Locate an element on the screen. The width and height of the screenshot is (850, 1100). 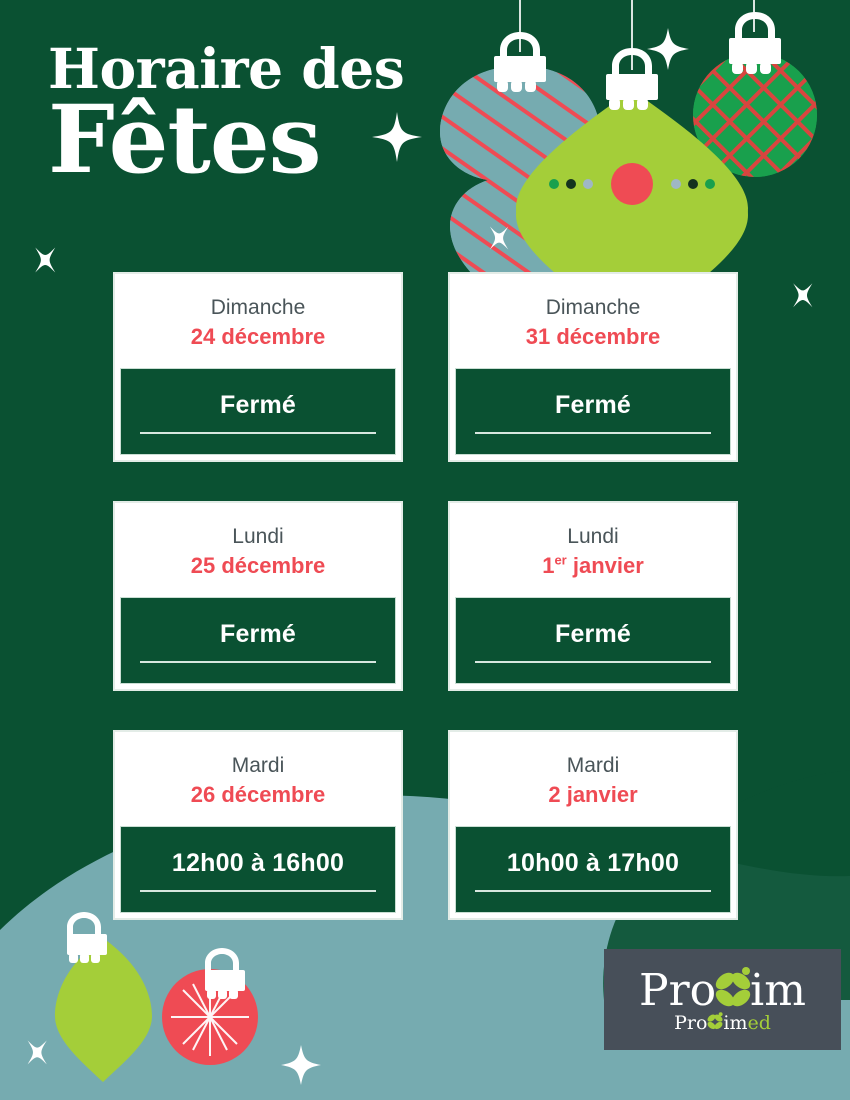
proxim-logo: Pro im Pro is located at coordinates (722, 999).